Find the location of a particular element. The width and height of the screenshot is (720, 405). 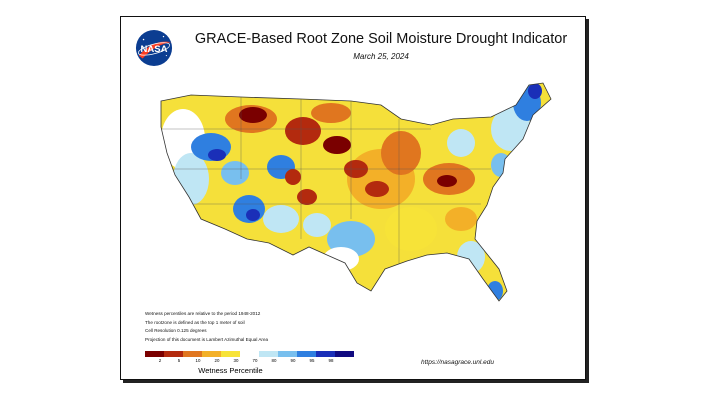

legend-title: Wetness Percentile is located at coordinates (230, 370).